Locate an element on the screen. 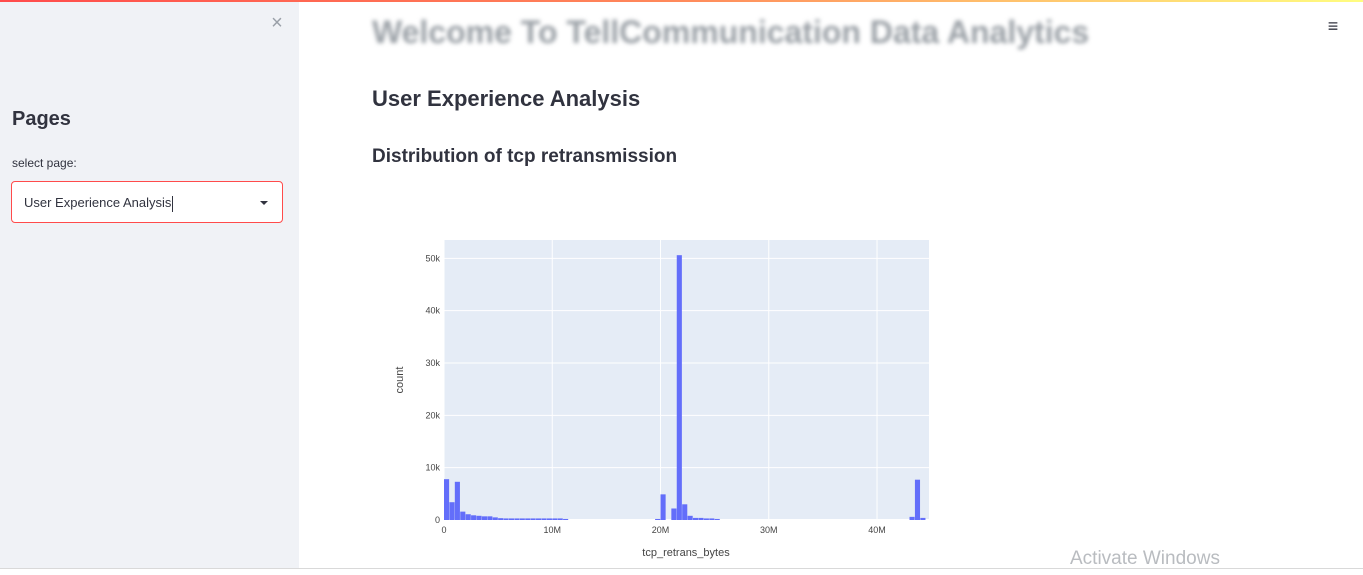 This screenshot has width=1363, height=575. x-tick-label: 30M is located at coordinates (769, 530).